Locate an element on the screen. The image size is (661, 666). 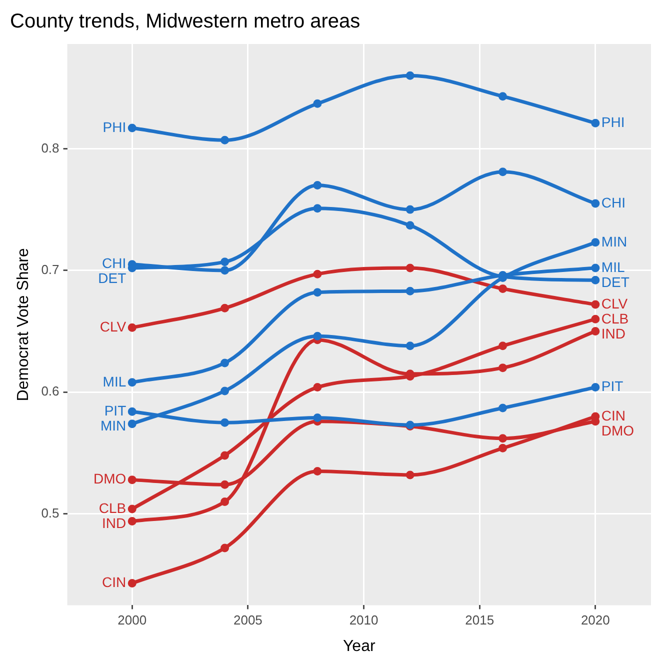
series-label: CHI is located at coordinates (114, 263).